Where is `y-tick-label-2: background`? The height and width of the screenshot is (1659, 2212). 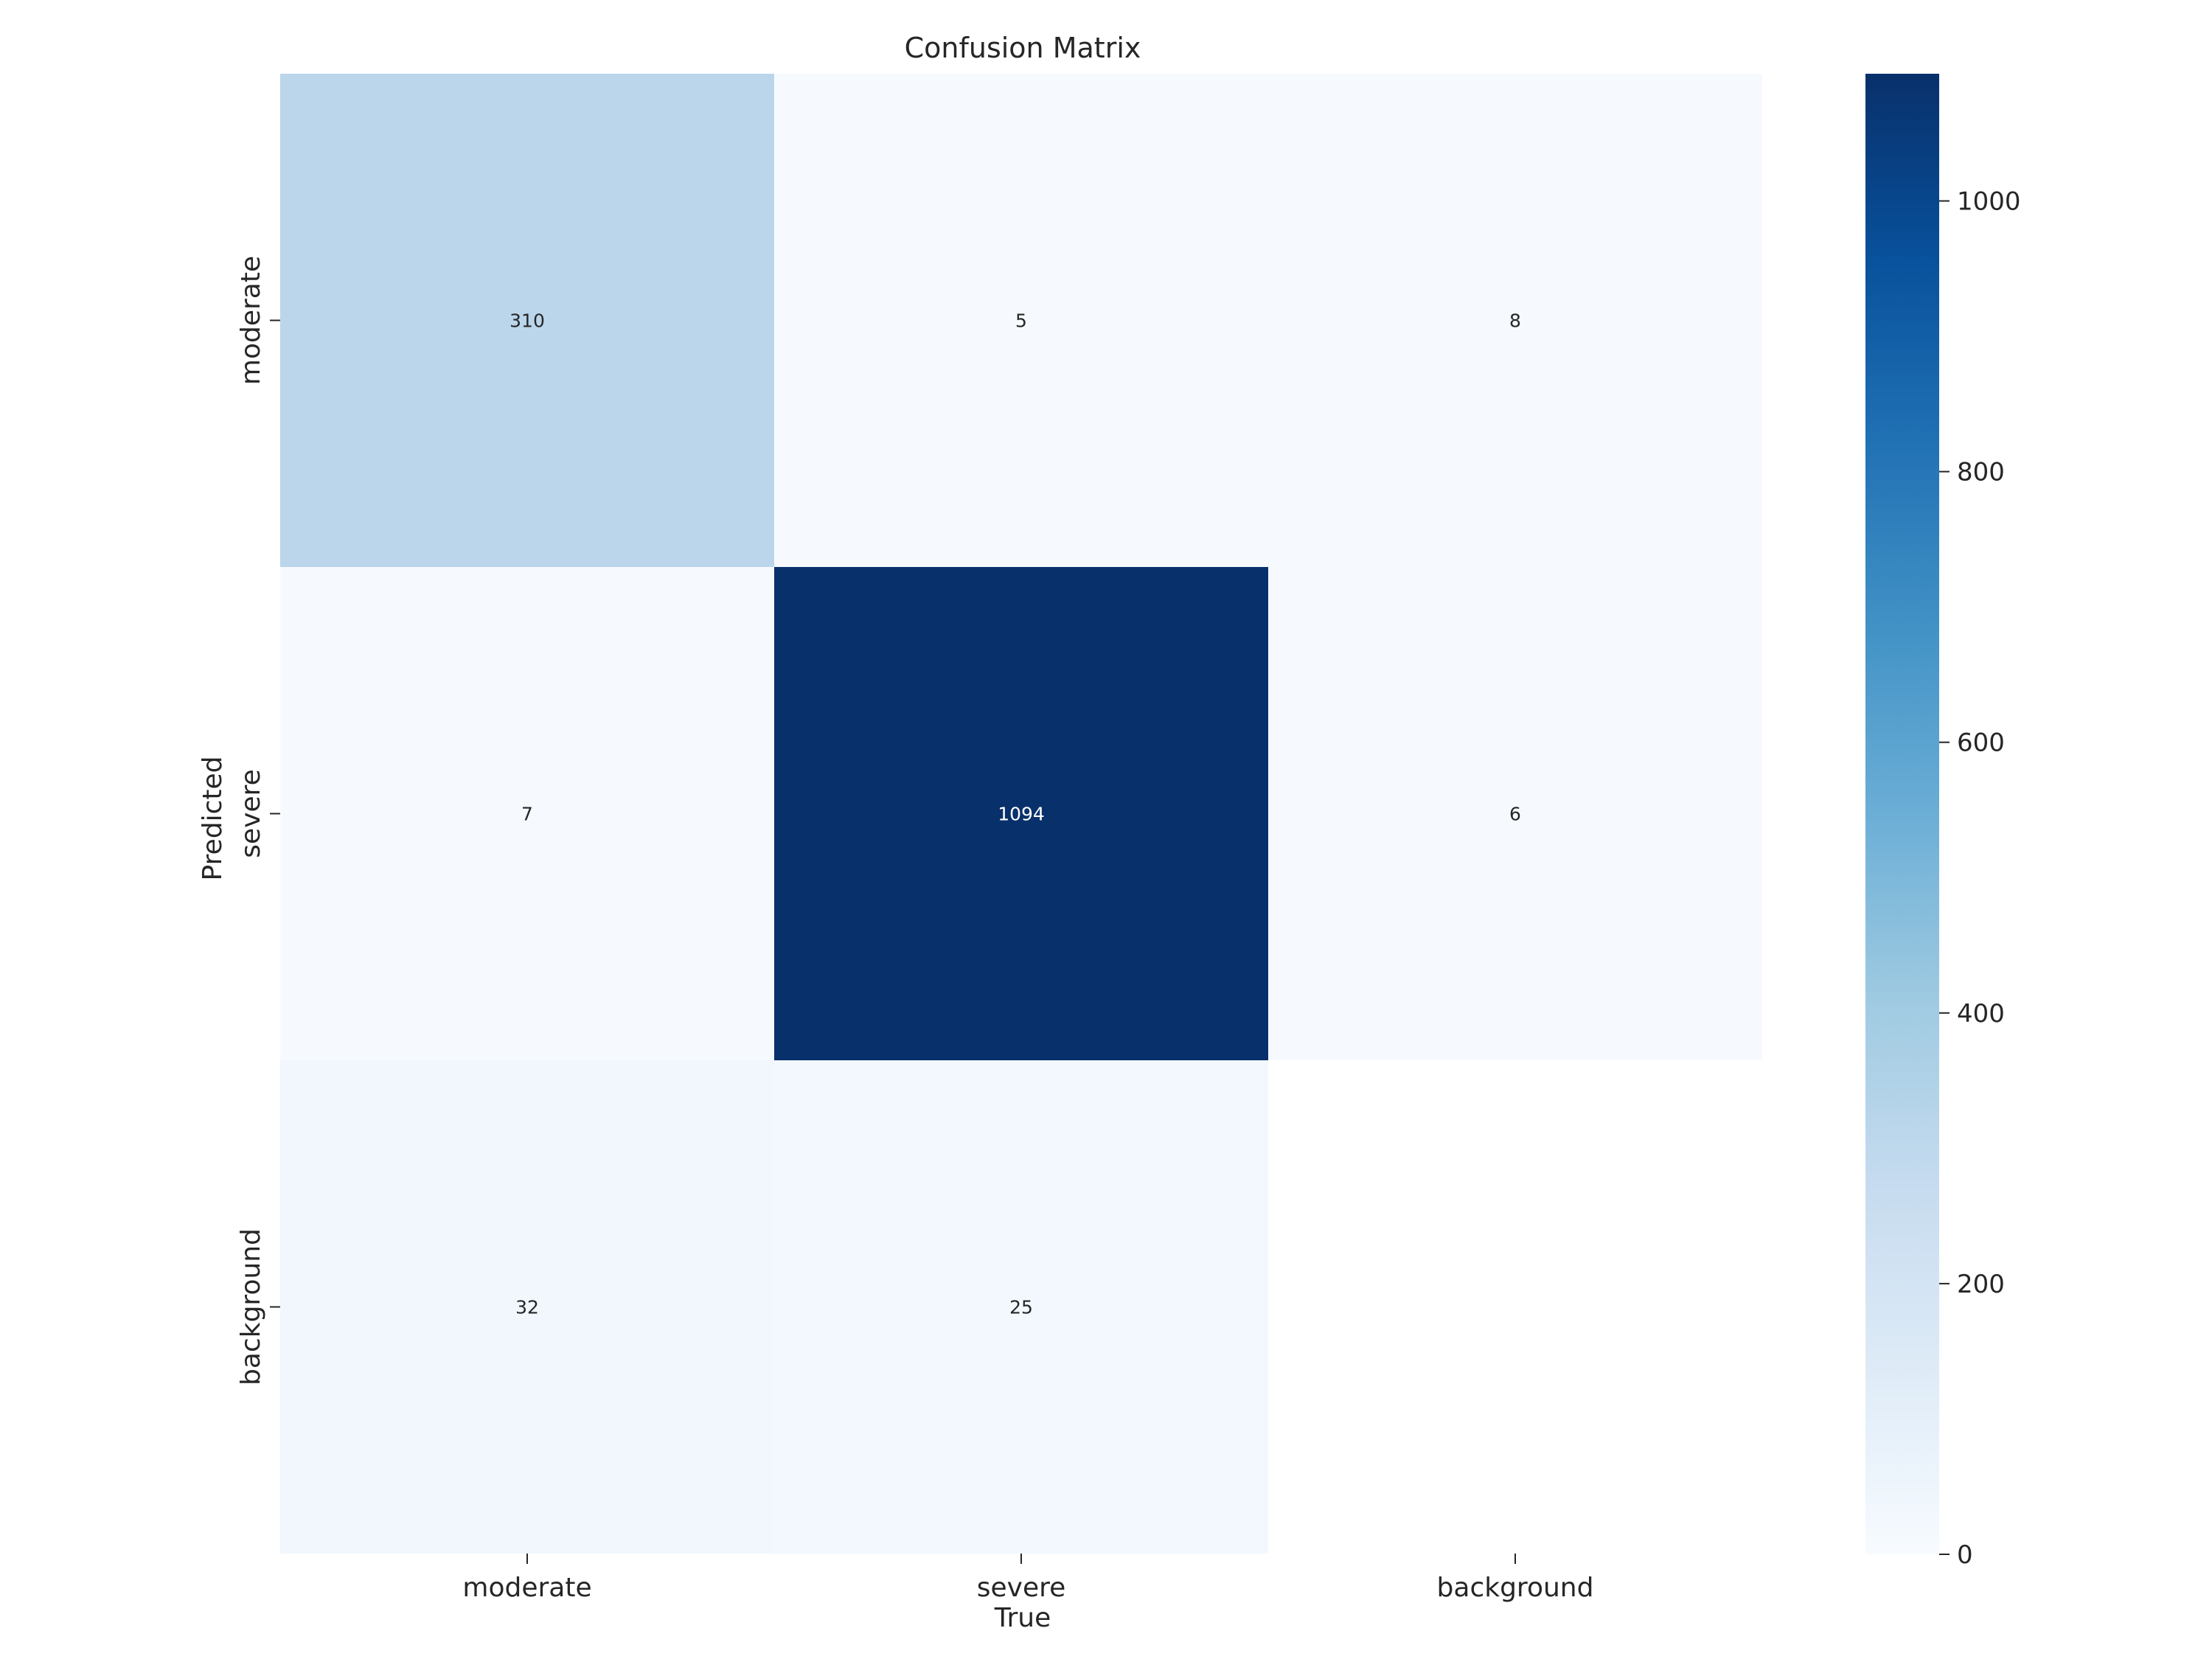 y-tick-label-2: background is located at coordinates (251, 1306).